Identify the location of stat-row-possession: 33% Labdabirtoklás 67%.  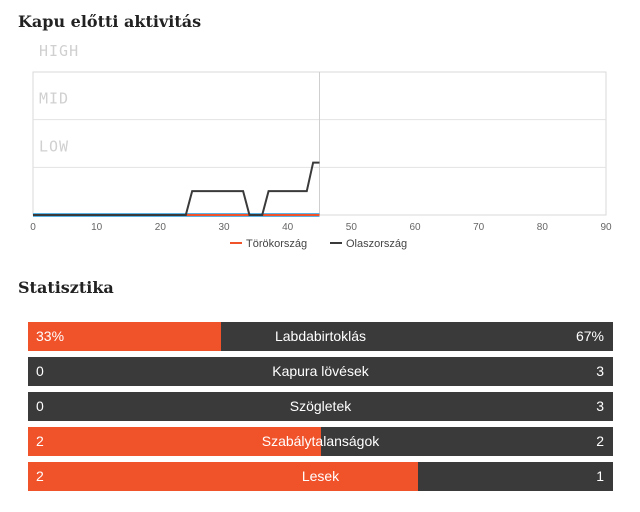
(320, 336).